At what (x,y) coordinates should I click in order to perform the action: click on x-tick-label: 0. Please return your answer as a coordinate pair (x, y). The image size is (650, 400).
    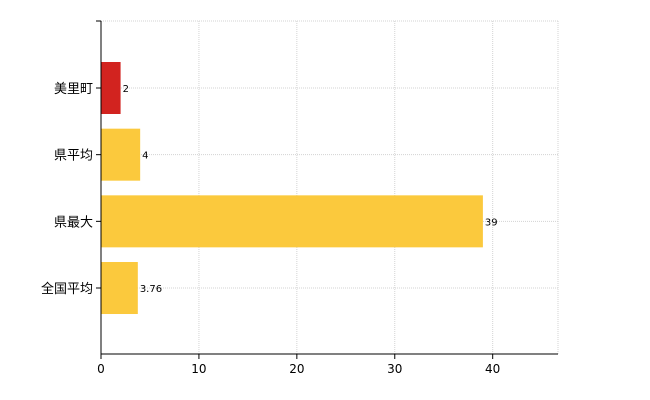
    Looking at the image, I should click on (101, 369).